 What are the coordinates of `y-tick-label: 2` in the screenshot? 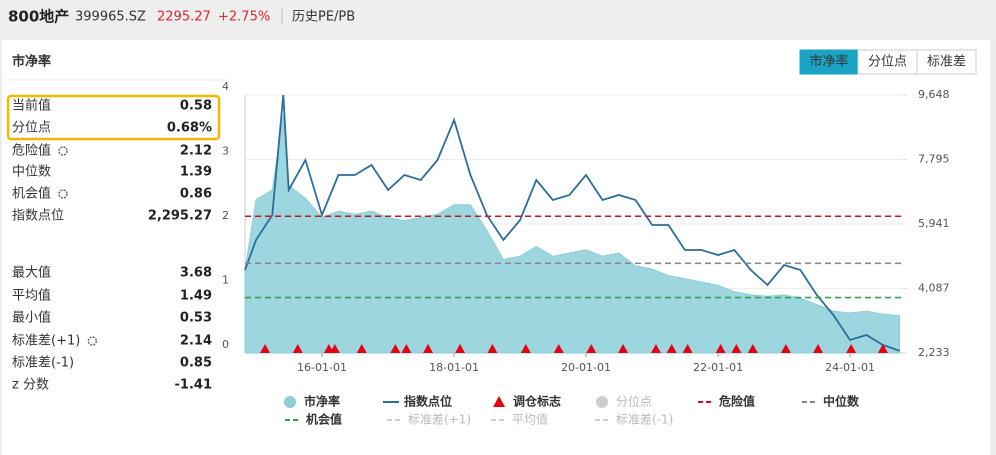 It's located at (225, 215).